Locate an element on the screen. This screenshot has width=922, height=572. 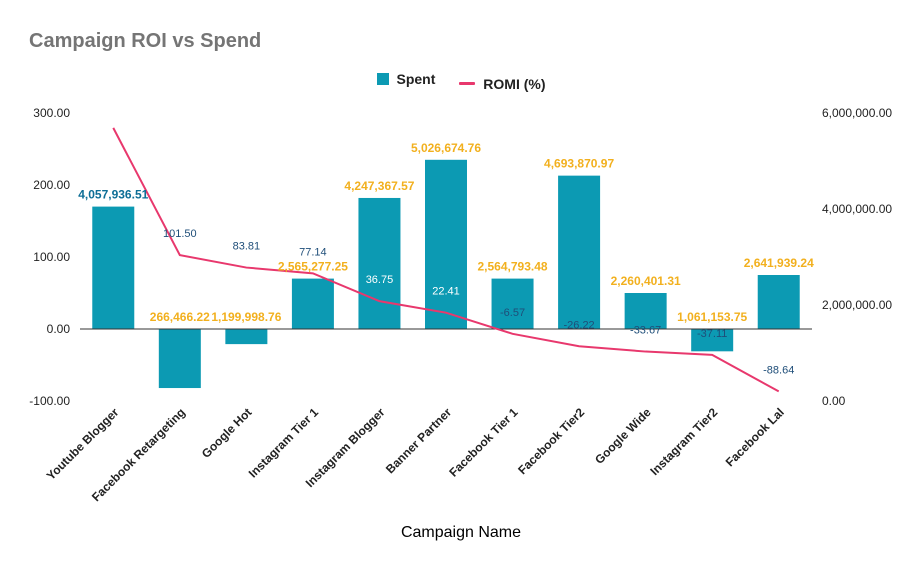
right-axis-tick-label: 0.00 is located at coordinates (834, 401).